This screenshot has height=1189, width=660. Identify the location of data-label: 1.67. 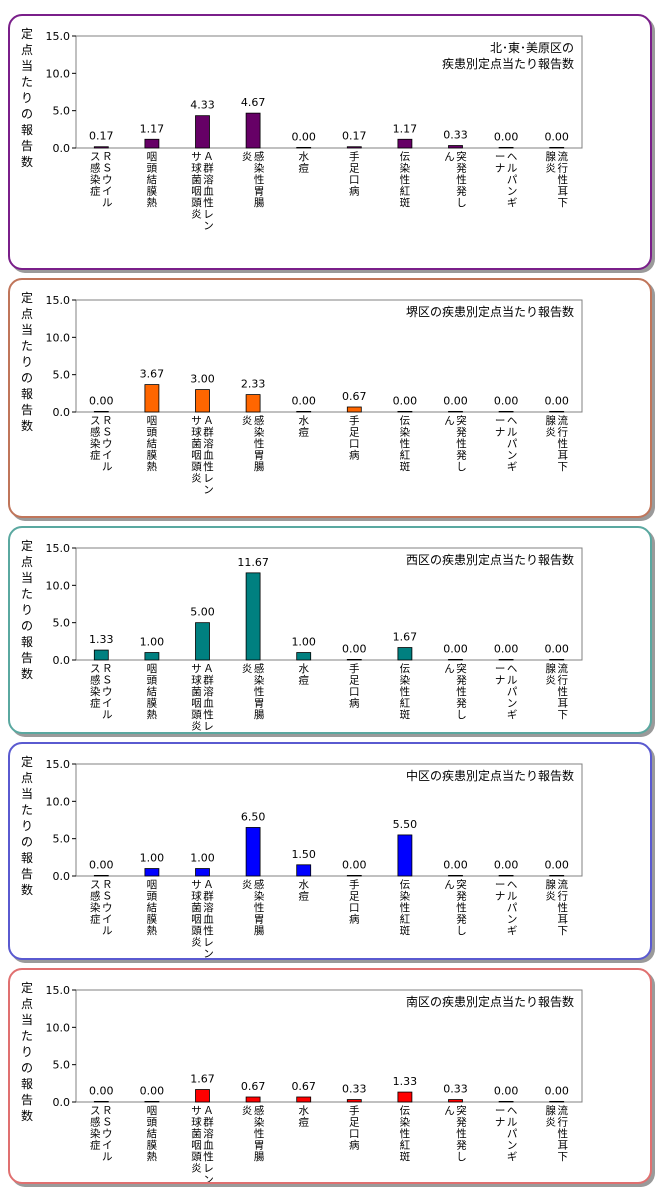
(202, 1079).